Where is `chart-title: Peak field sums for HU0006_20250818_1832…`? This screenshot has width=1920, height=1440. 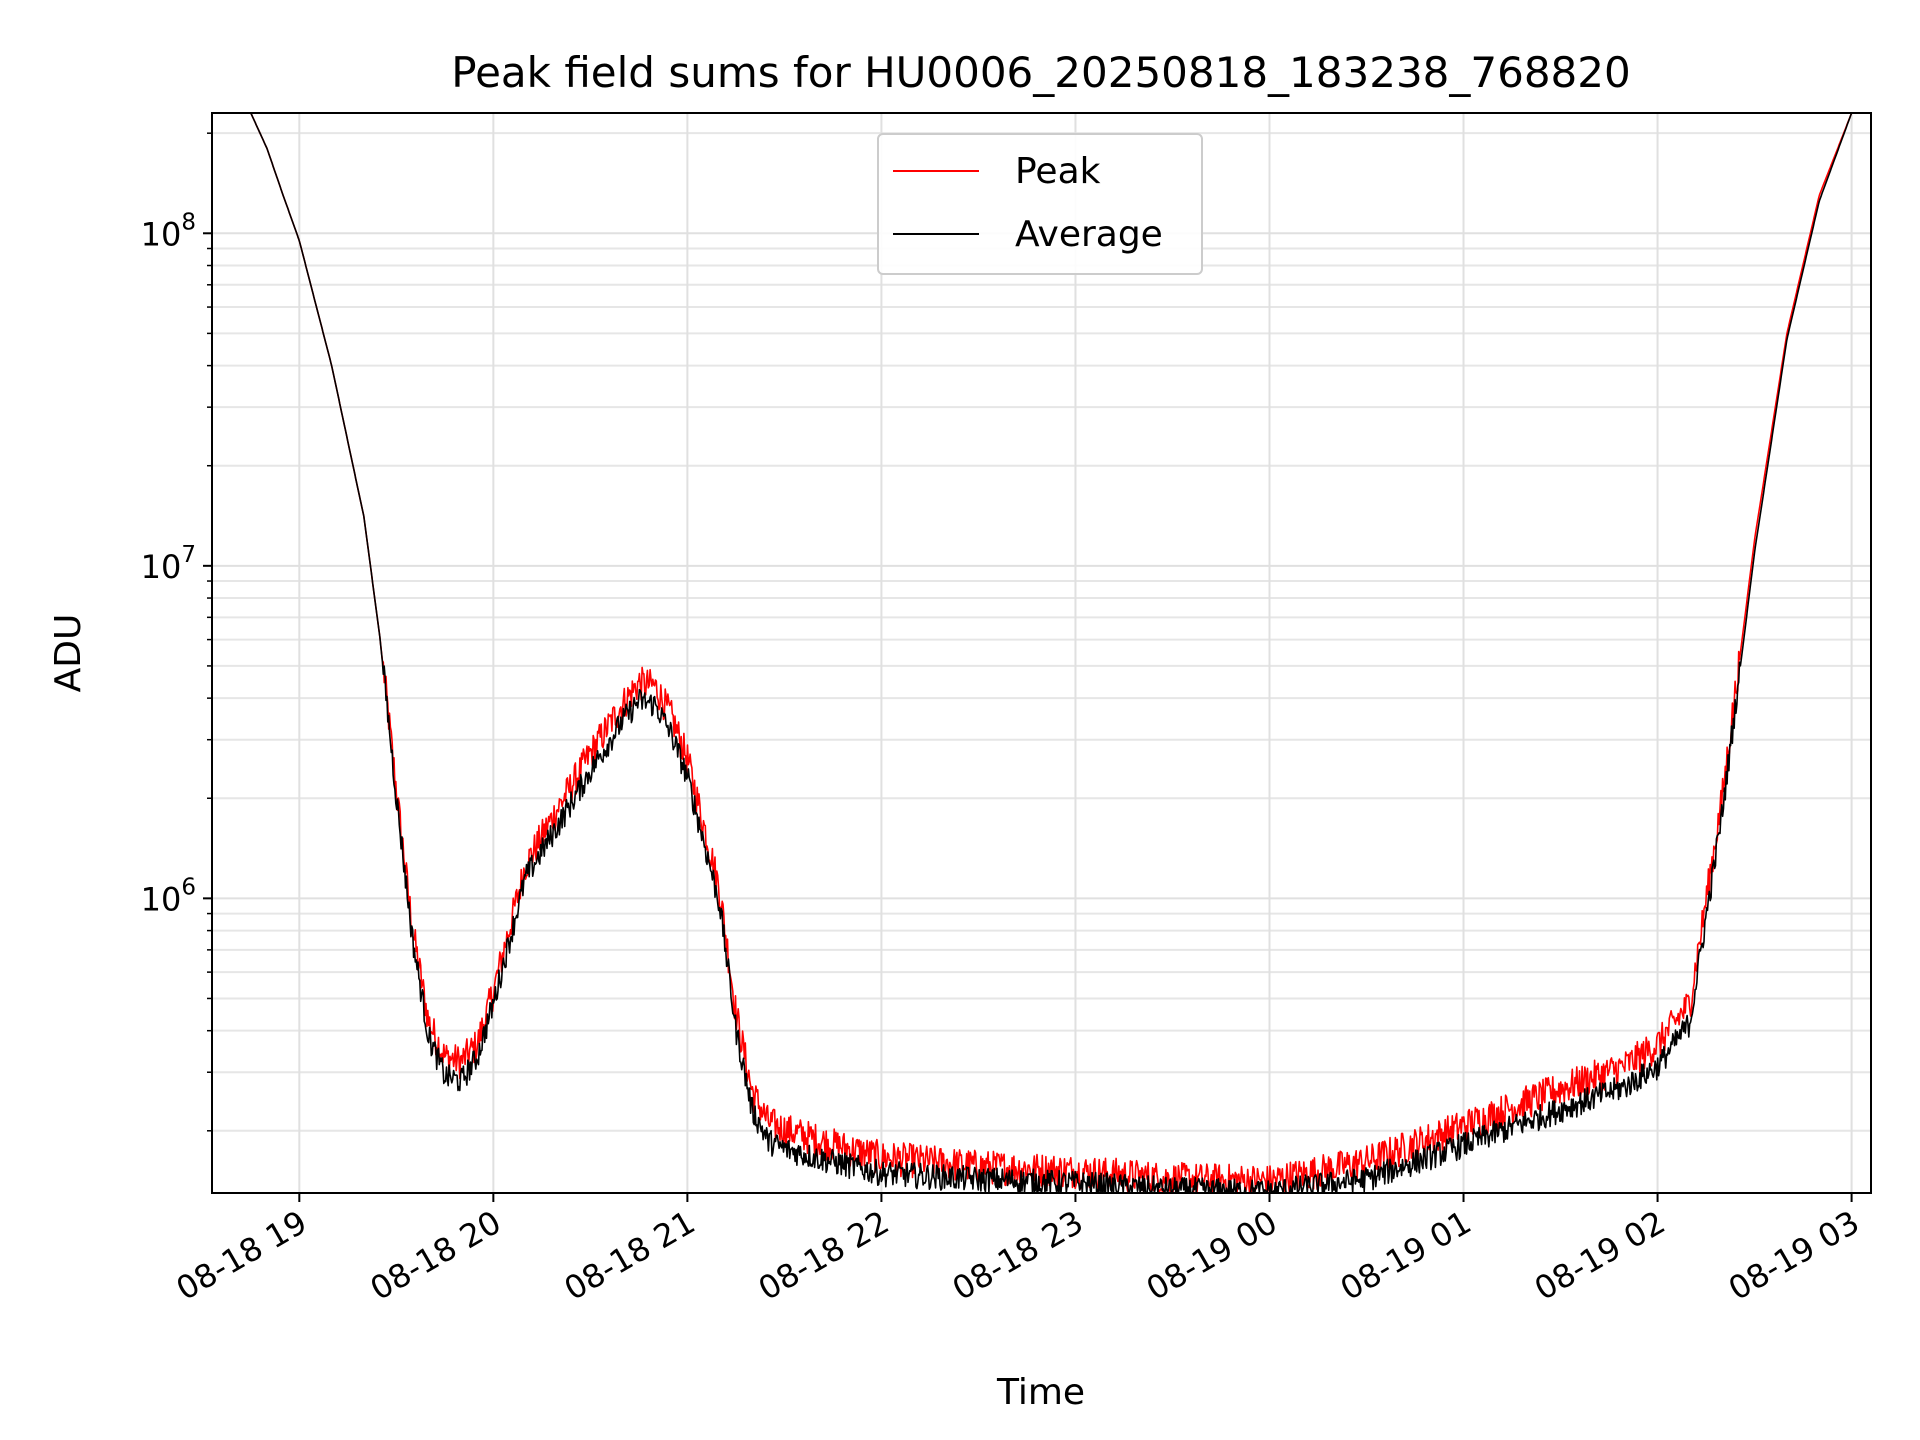
chart-title: Peak field sums for HU0006_20250818_1832… is located at coordinates (1040, 72).